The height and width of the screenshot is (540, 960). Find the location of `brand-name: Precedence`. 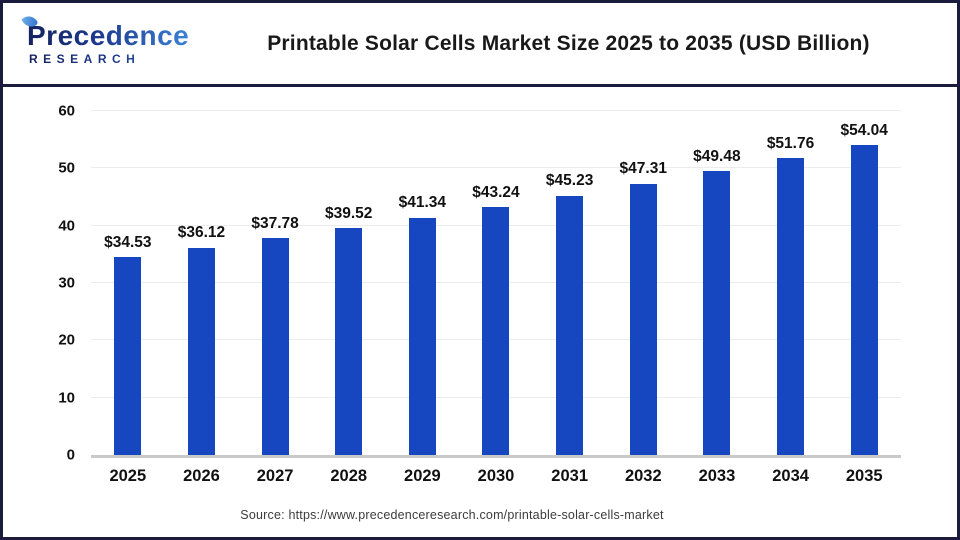

brand-name: Precedence is located at coordinates (108, 35).